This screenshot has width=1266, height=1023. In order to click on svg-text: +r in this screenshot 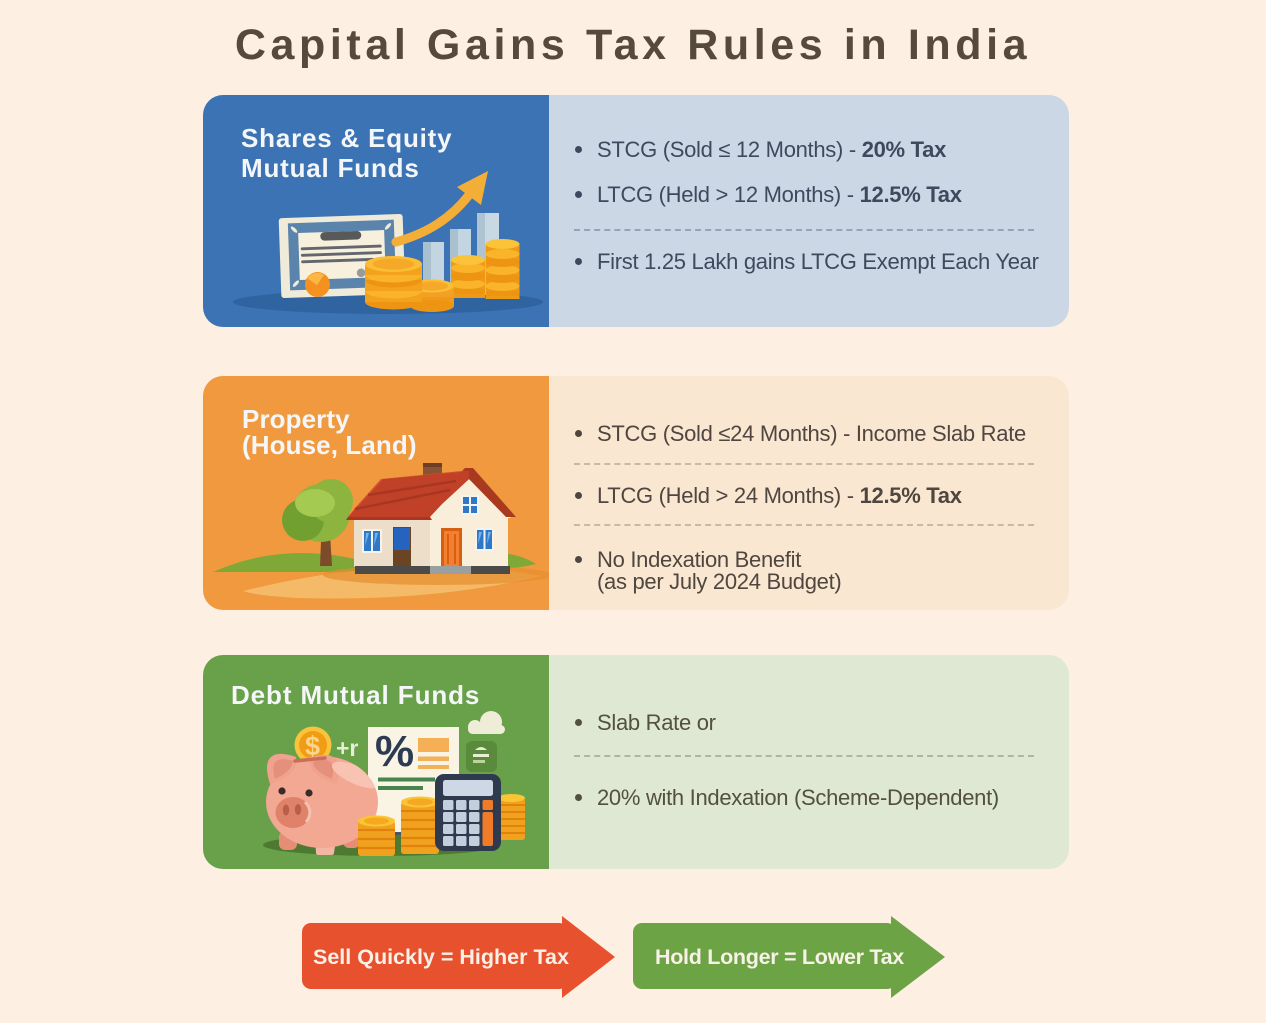, I will do `click(347, 748)`.